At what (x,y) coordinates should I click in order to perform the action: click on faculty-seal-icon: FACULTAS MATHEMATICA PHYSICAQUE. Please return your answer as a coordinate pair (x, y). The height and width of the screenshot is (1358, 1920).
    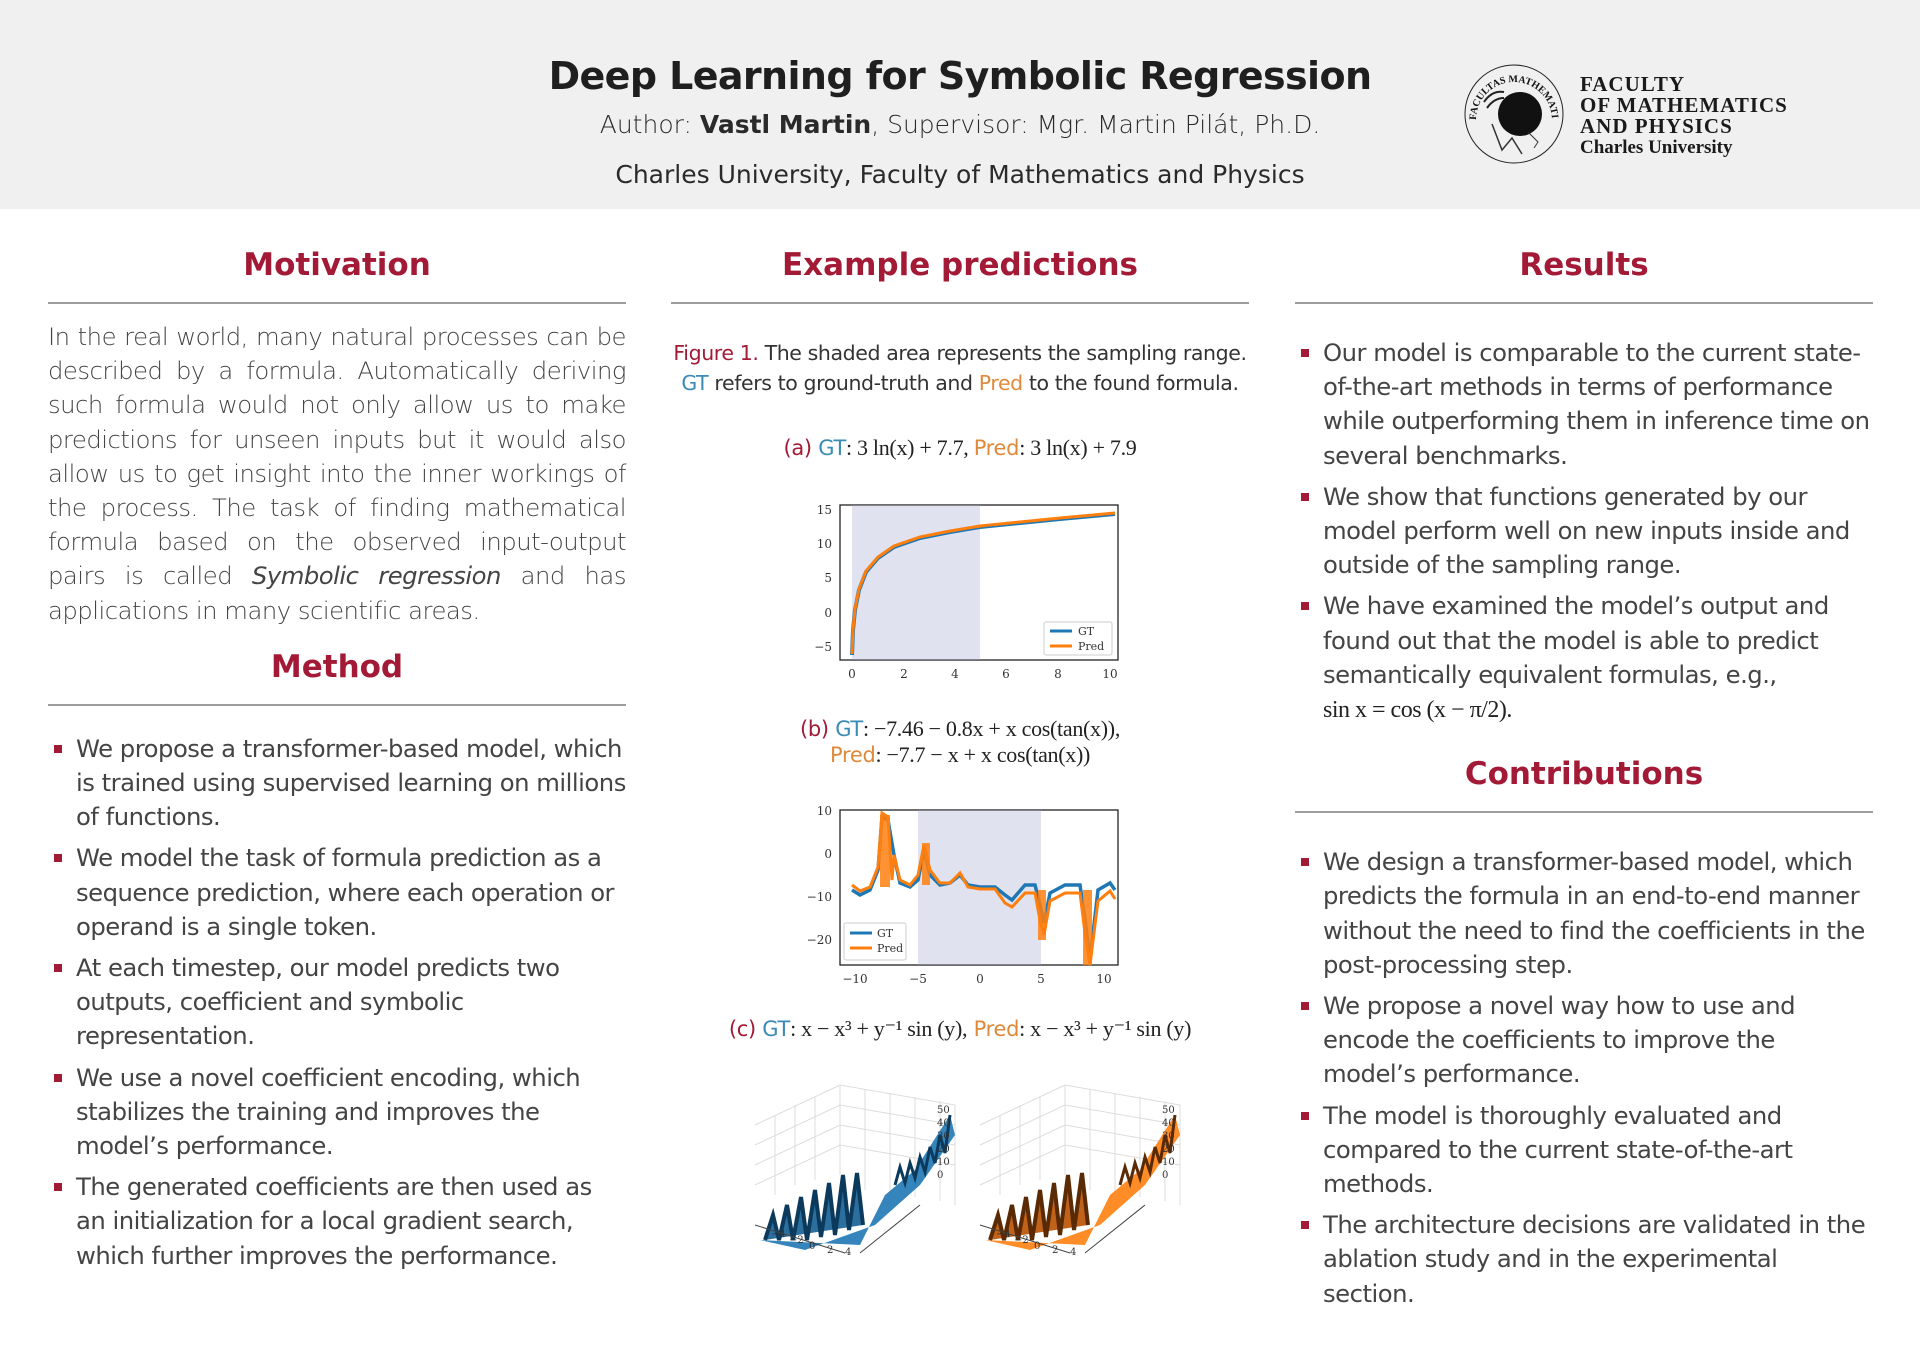
    Looking at the image, I should click on (1513, 113).